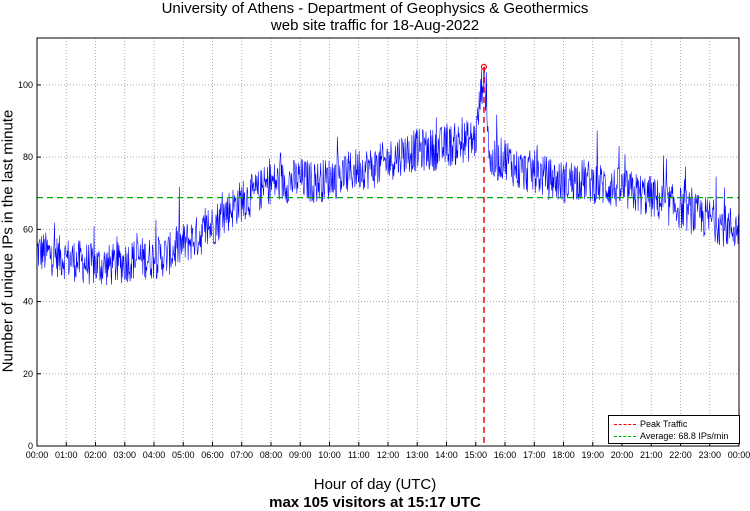 The width and height of the screenshot is (750, 511). Describe the element at coordinates (475, 455) in the screenshot. I see `x-tick-label: 15:00` at that location.